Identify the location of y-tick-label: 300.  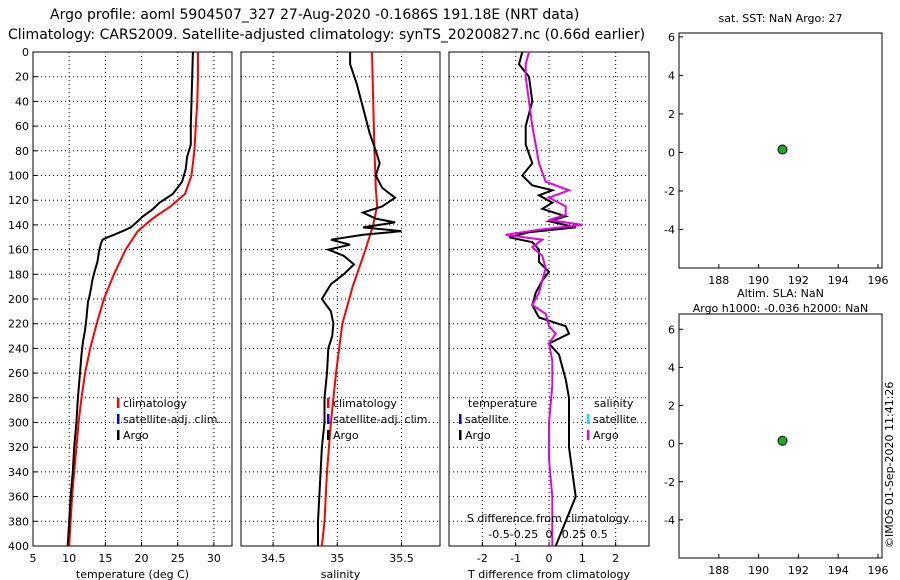
(18, 423).